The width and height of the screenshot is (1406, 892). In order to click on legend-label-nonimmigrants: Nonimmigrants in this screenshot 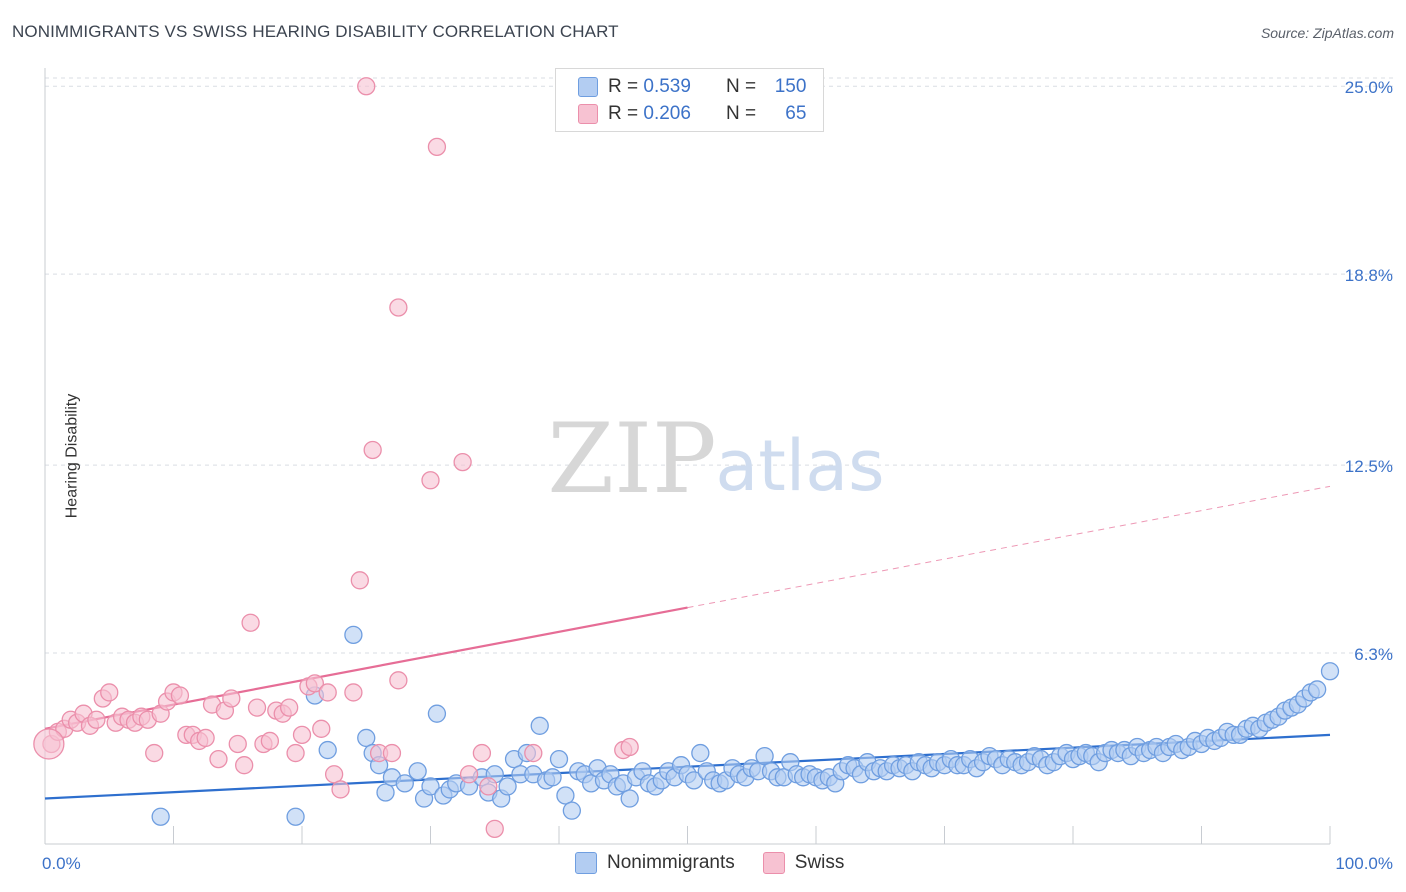, I will do `click(671, 862)`.